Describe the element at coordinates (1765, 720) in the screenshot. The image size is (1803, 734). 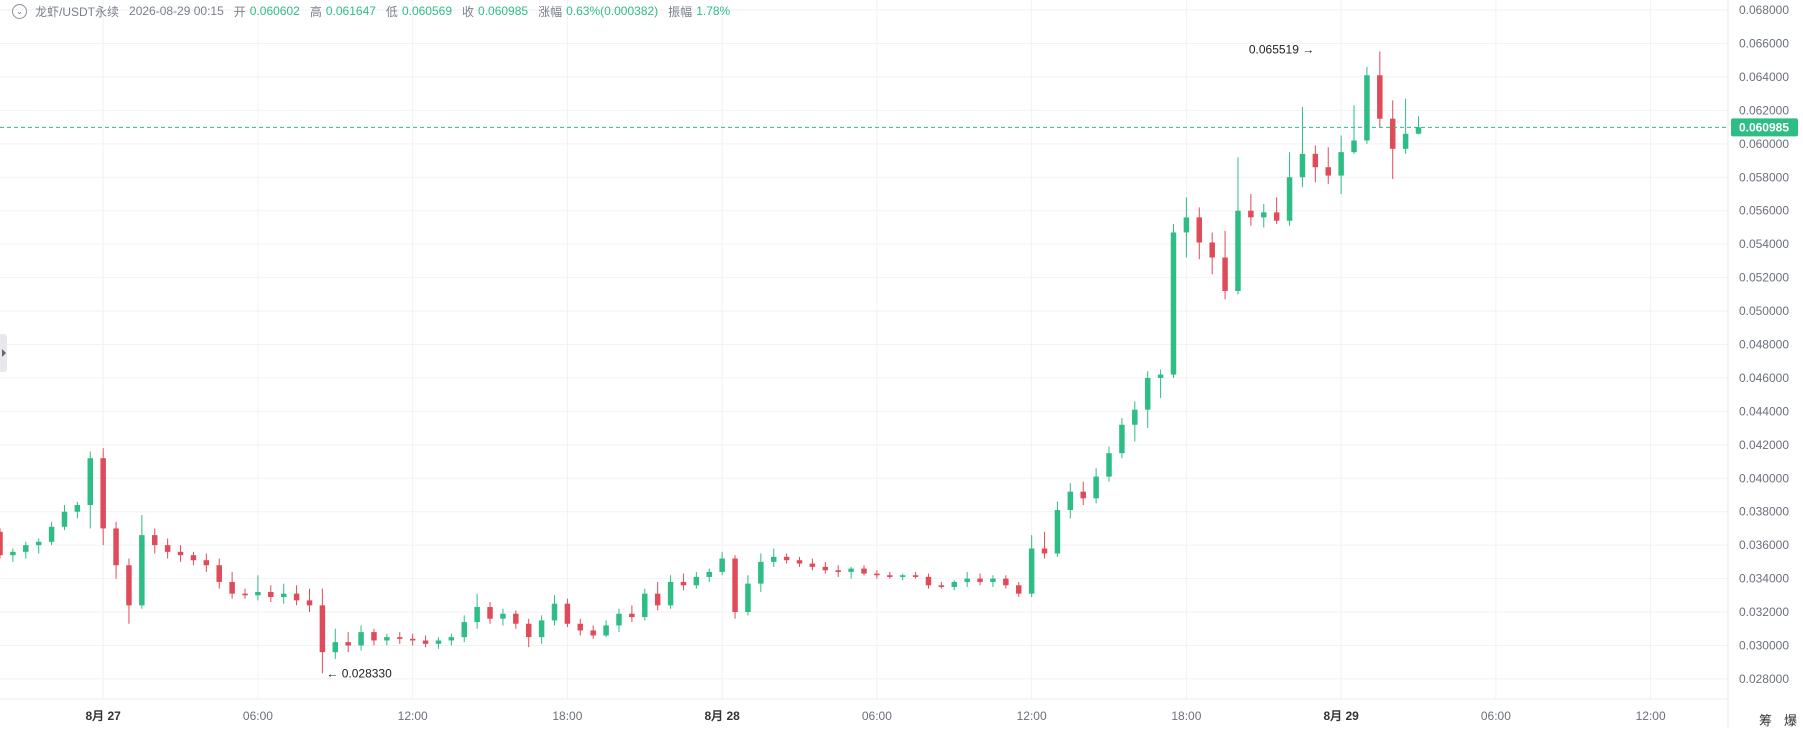
I see `chip-distribution-button: 筹` at that location.